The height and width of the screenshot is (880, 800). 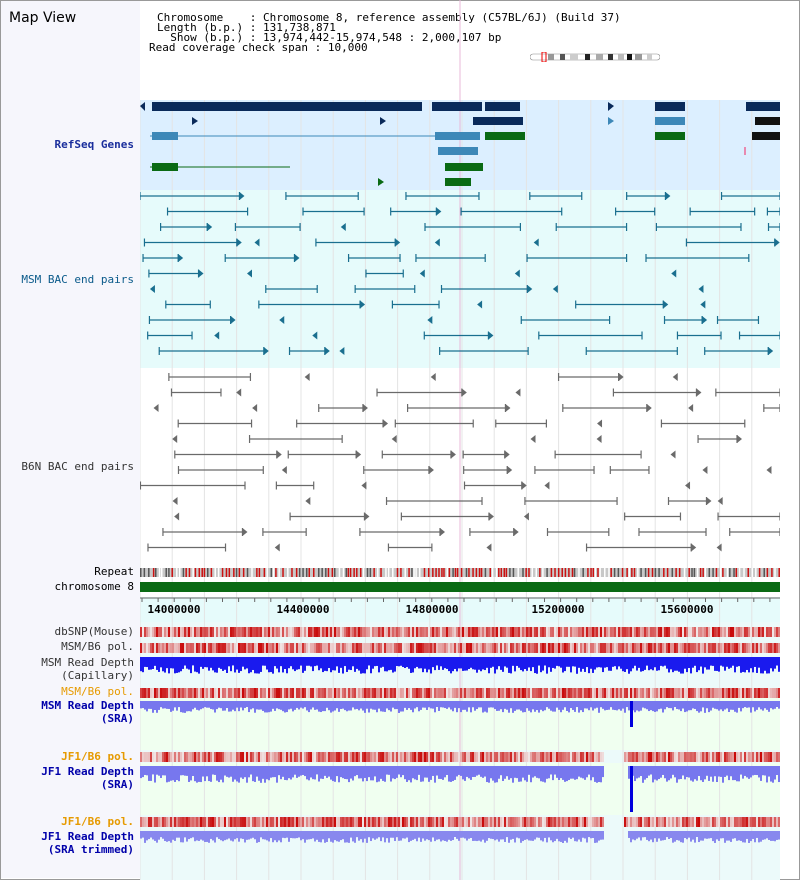 What do you see at coordinates (87, 836) in the screenshot?
I see `track-label-jf1-depth-trimmed: JF1 Read Depth` at bounding box center [87, 836].